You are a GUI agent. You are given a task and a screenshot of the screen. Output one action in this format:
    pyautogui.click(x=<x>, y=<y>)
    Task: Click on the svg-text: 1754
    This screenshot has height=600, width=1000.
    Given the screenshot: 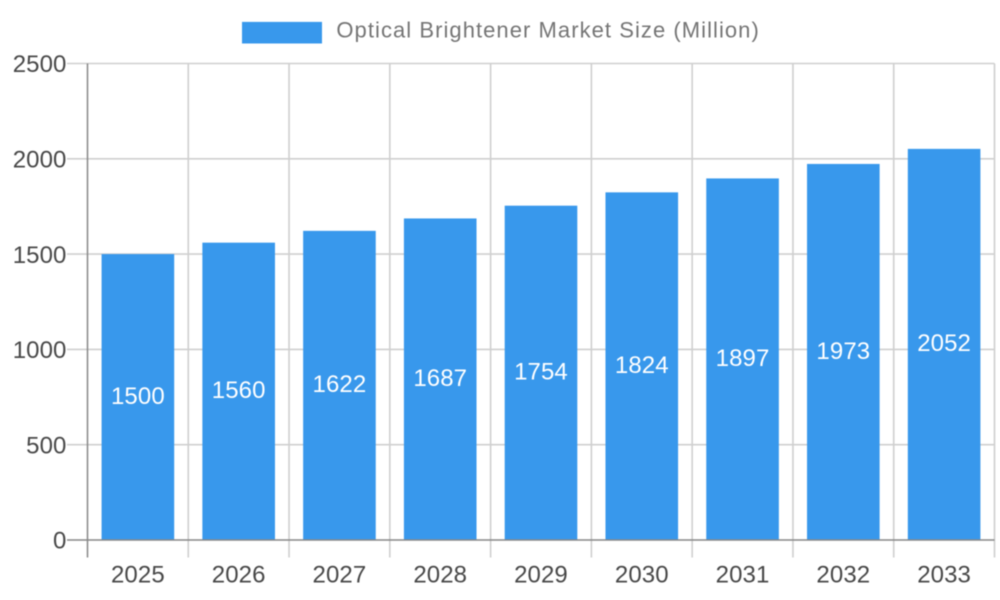 What is the action you would take?
    pyautogui.click(x=541, y=372)
    